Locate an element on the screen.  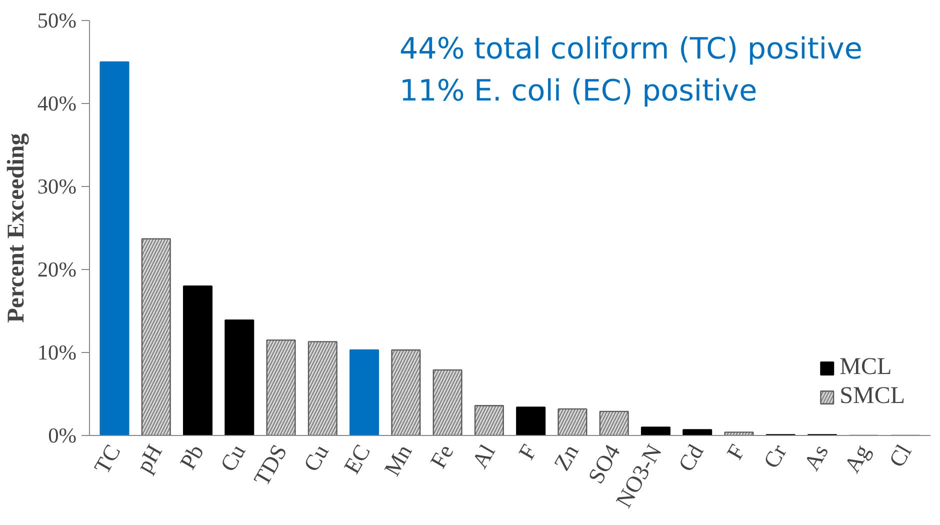
x-tick-label: Fe is located at coordinates (441, 456).